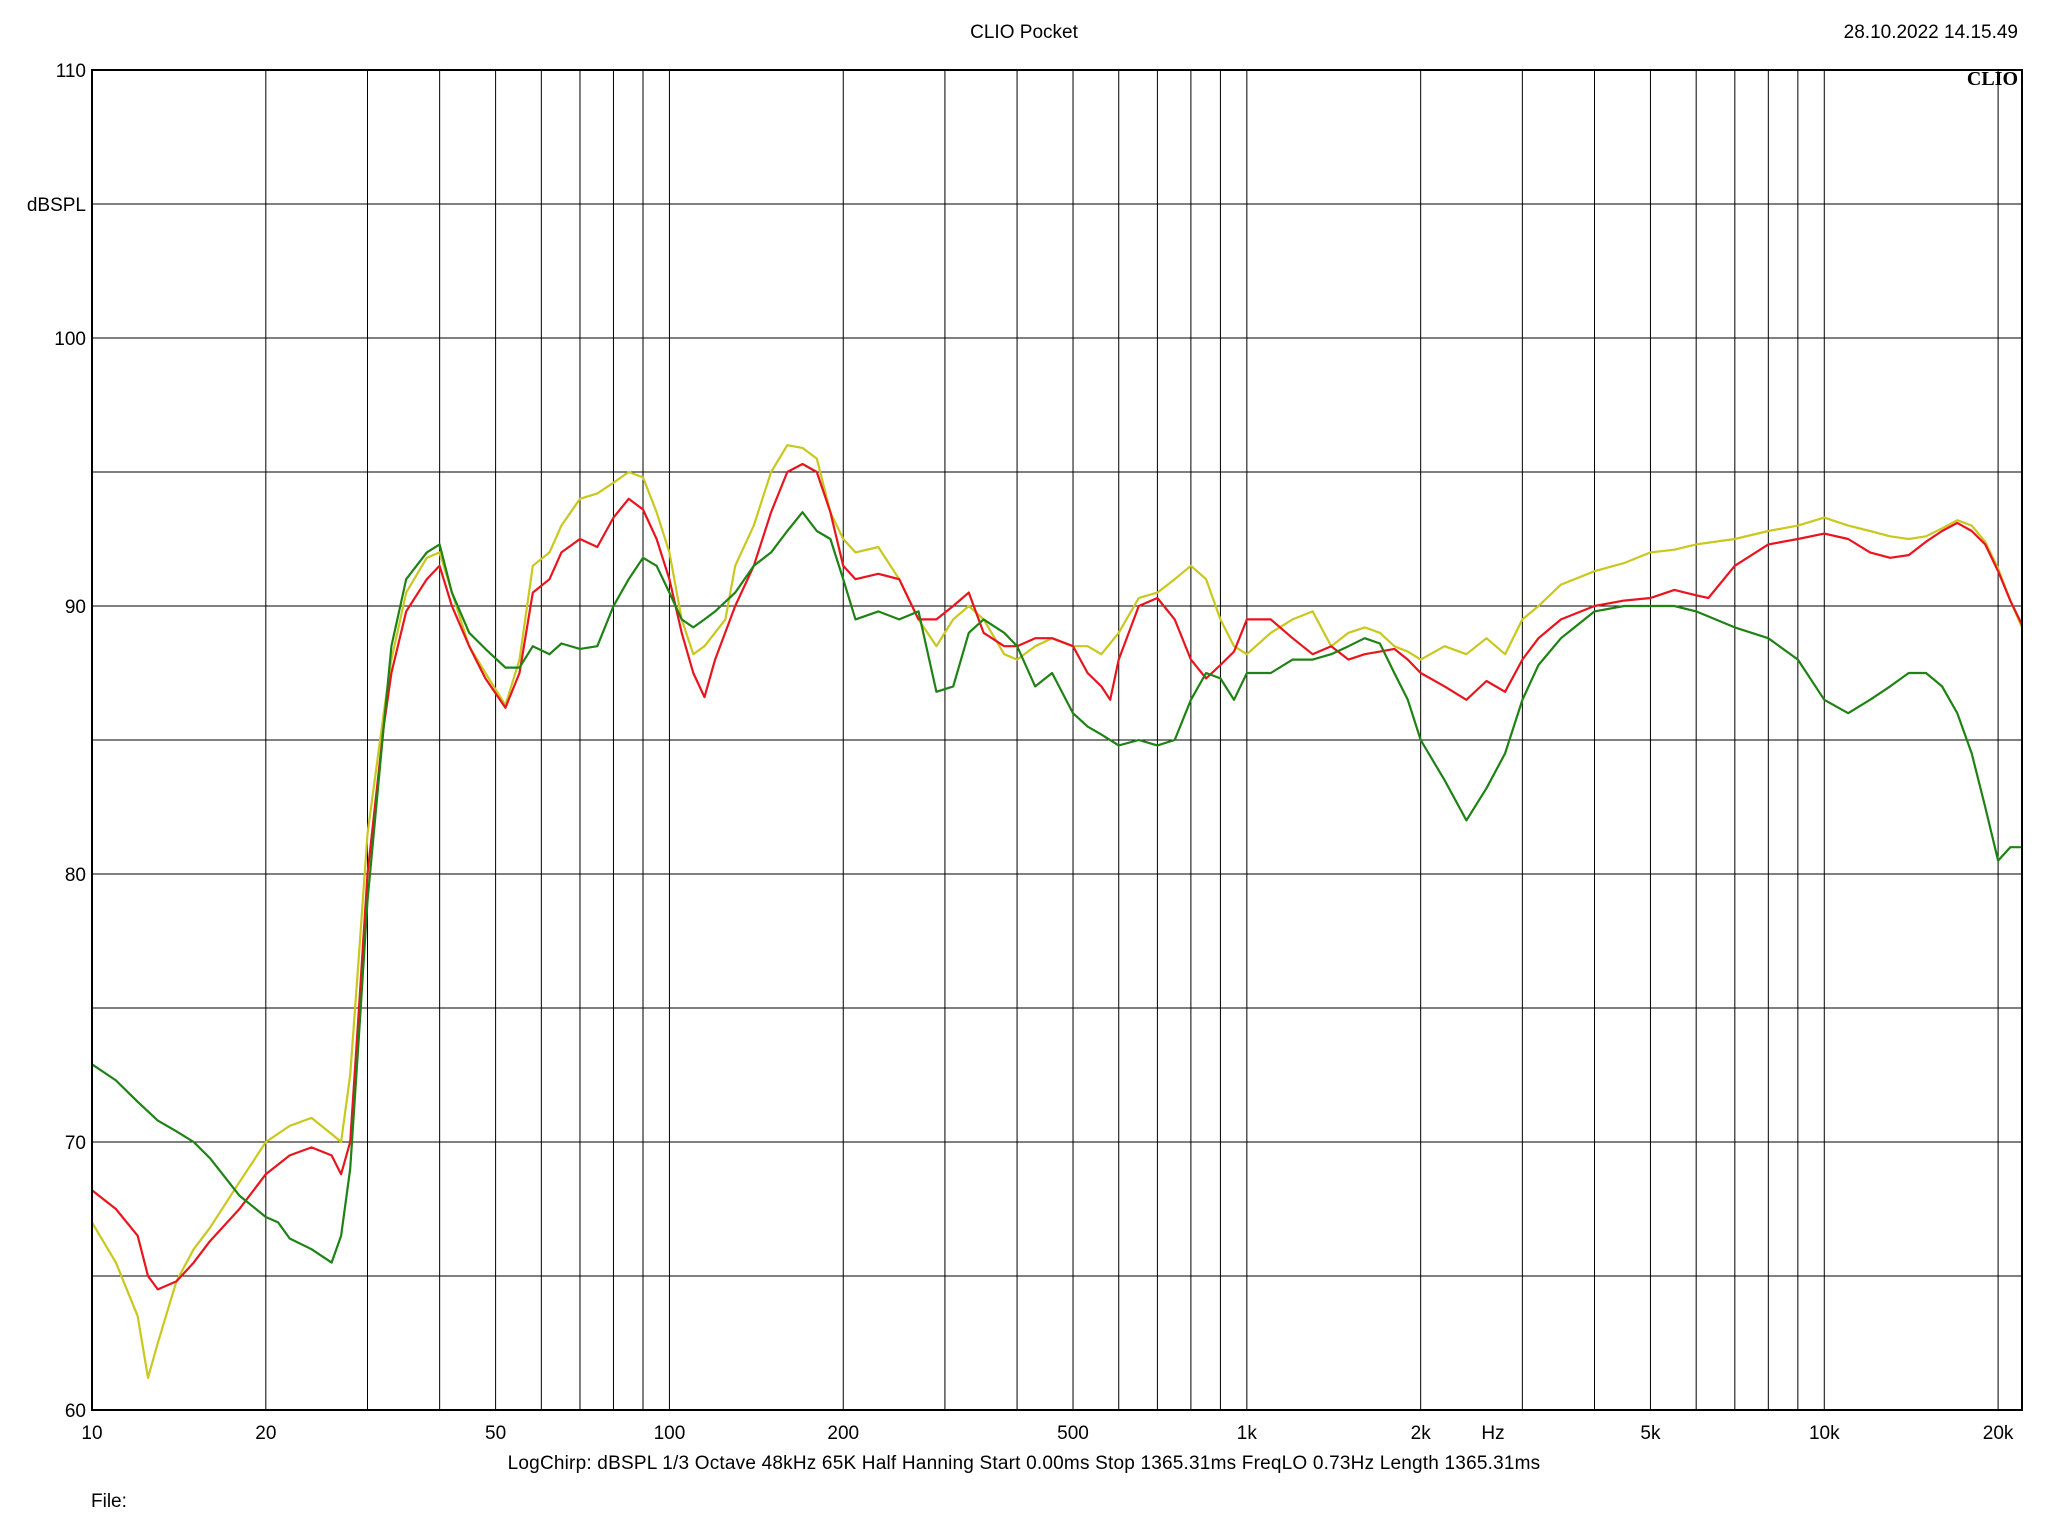 This screenshot has height=1536, width=2048. I want to click on x-tick-label: 50, so click(495, 1433).